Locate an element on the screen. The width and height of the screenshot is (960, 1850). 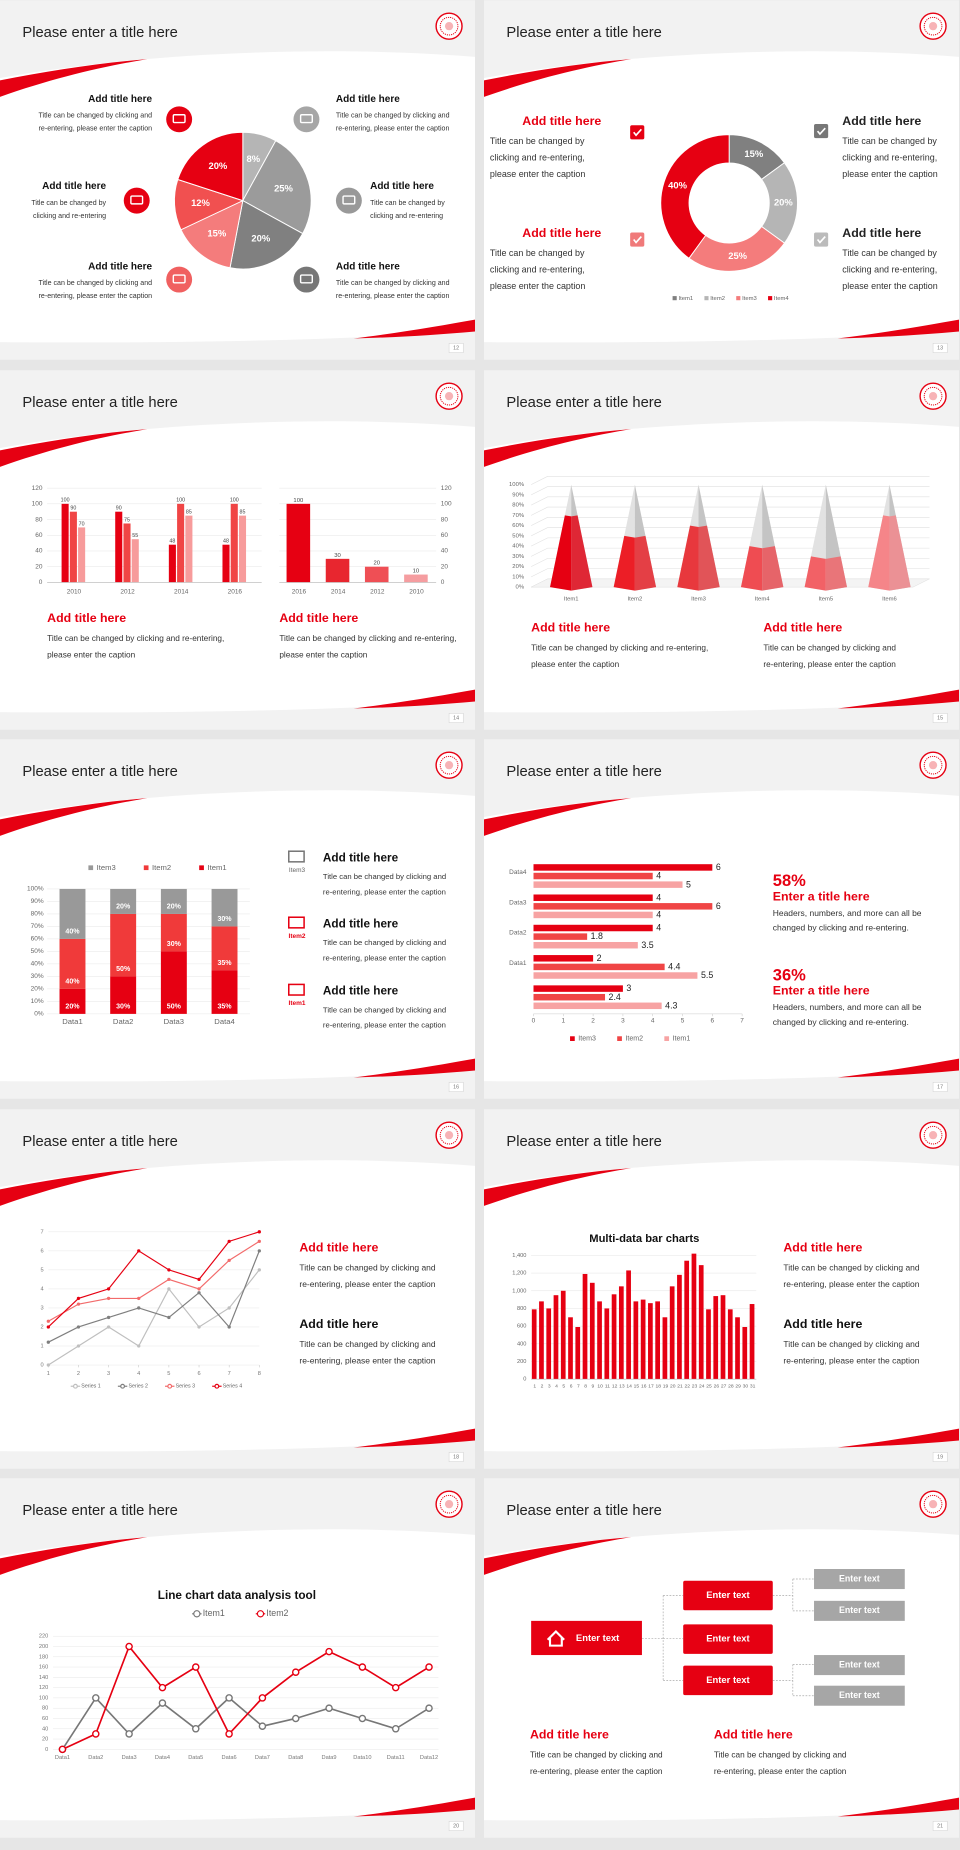
y-tick-label: 0 is located at coordinates (524, 1379).